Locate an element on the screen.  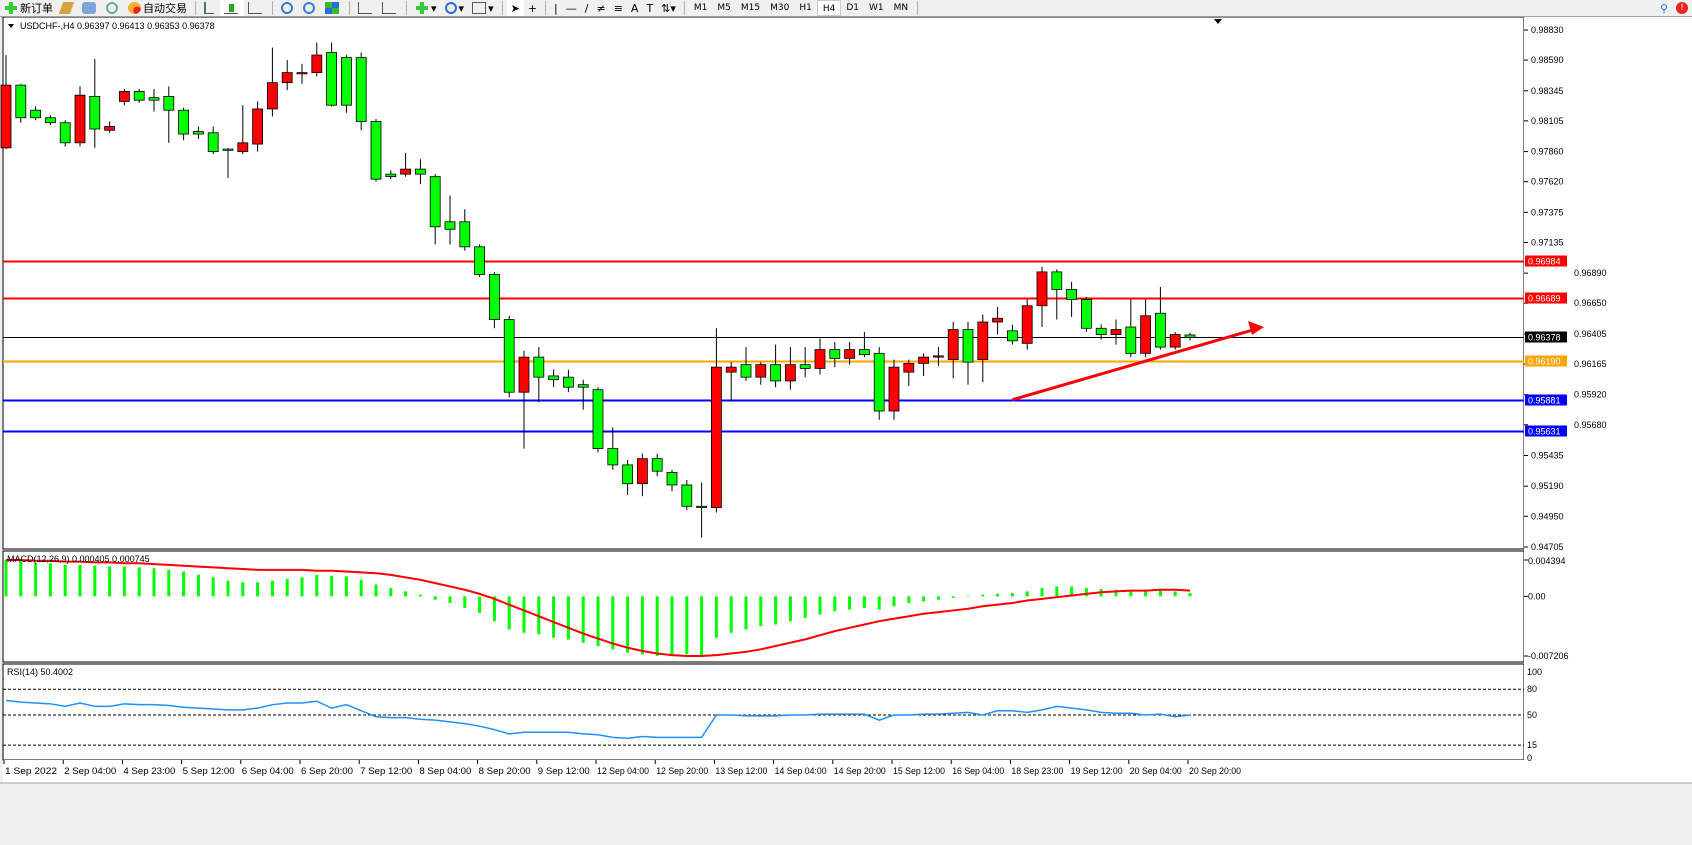
equidistant-channel-button: ≠ is located at coordinates (600, 8).